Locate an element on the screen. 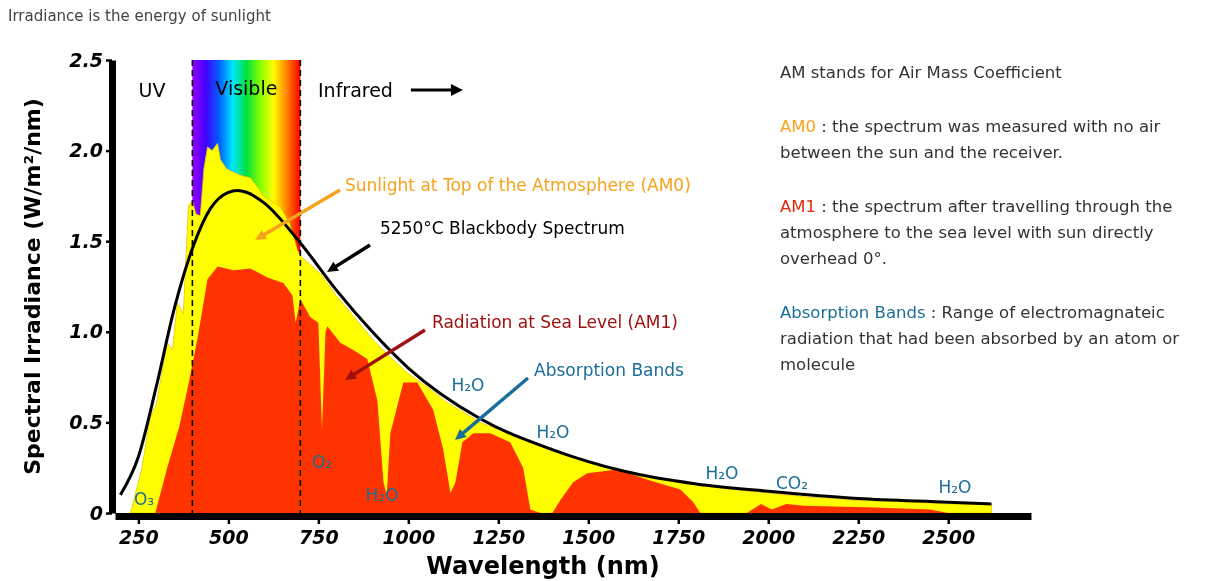  x-tick-label: 1250 is located at coordinates (499, 537).